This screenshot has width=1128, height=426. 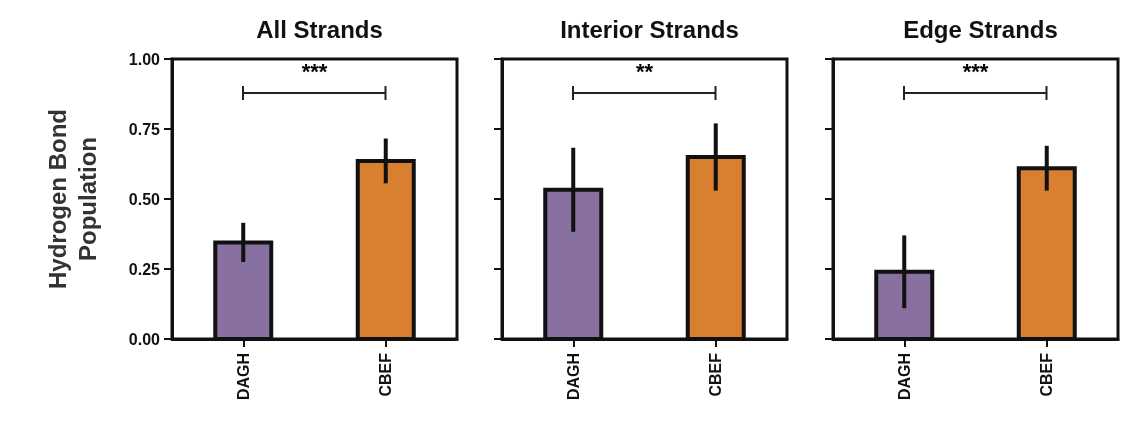 I want to click on y-tick-label: 1.00, so click(x=144, y=59).